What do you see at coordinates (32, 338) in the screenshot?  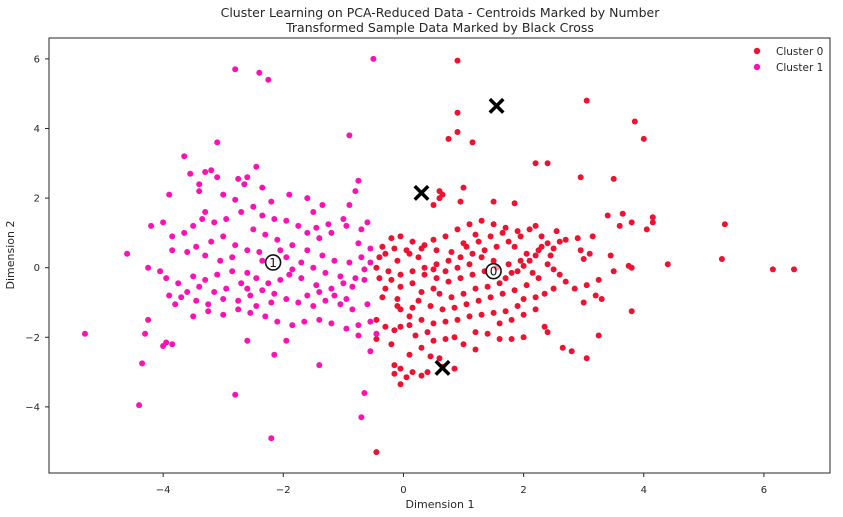 I see `y-tick-label: −2` at bounding box center [32, 338].